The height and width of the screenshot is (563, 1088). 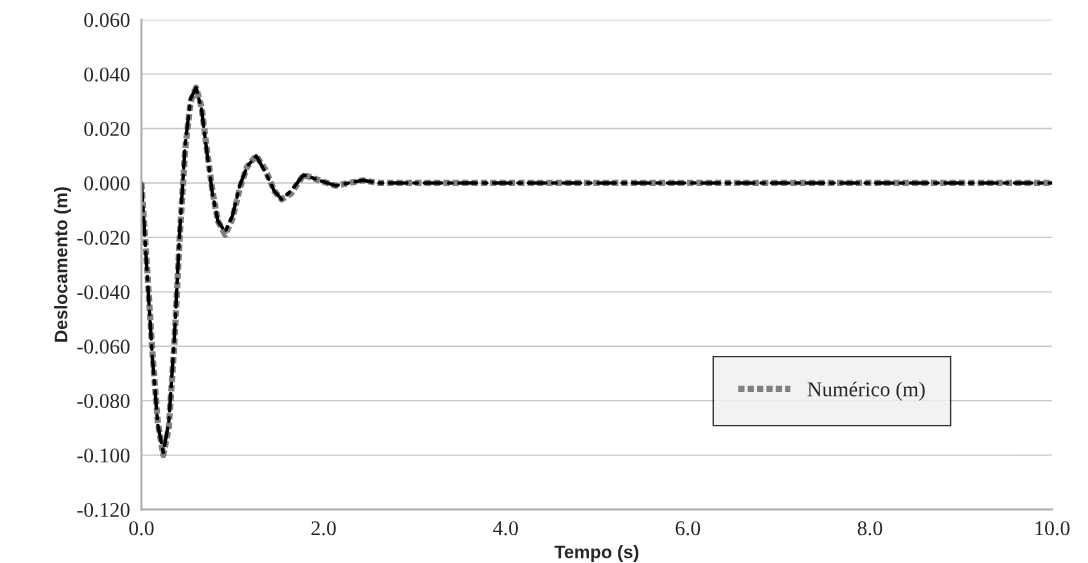 I want to click on y-tick-label: -0.100, so click(x=103, y=455).